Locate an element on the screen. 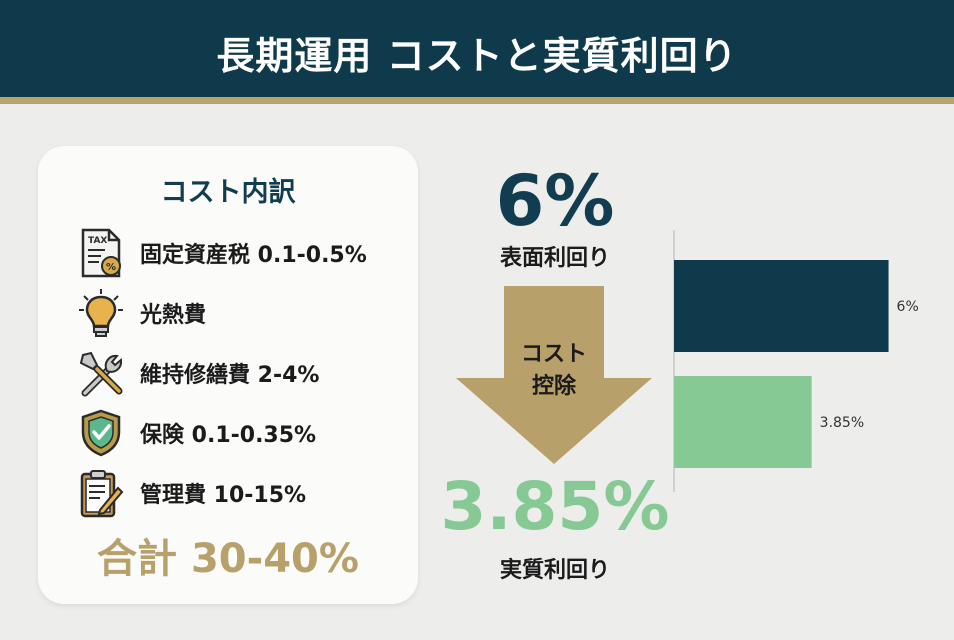  arrow-label-line2: 控除 is located at coordinates (553, 386).